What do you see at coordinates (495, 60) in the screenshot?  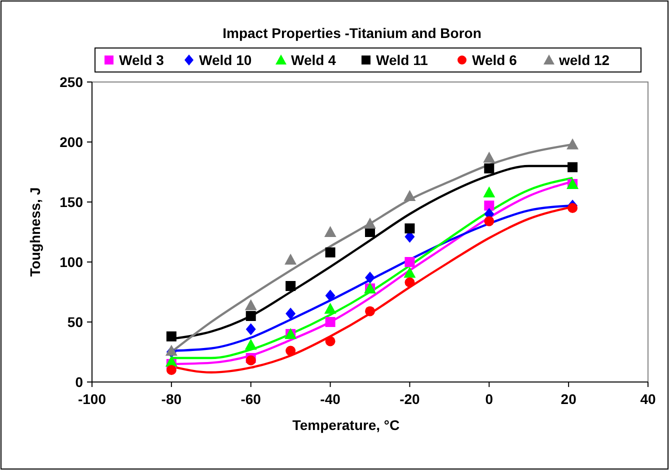 I see `legend-label: Weld 6` at bounding box center [495, 60].